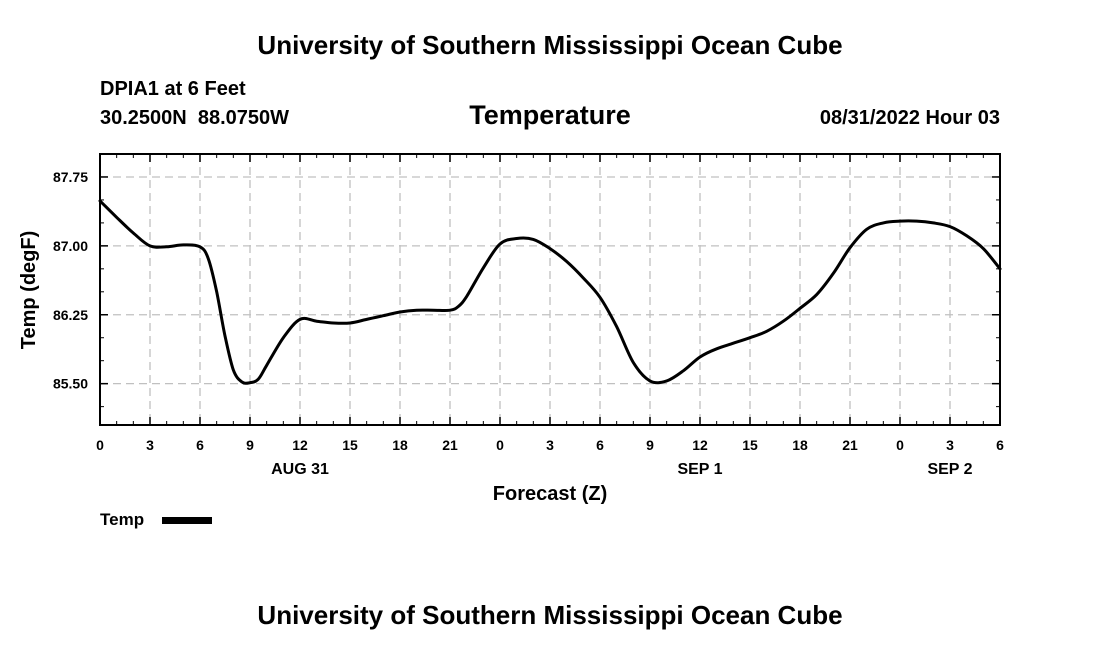 The height and width of the screenshot is (650, 1100). I want to click on legend-swatch-temp, so click(187, 520).